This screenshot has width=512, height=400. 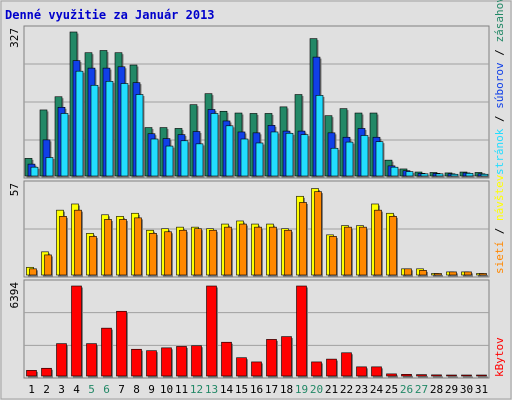 I want to click on bar-sietí-7, so click(x=123, y=247).